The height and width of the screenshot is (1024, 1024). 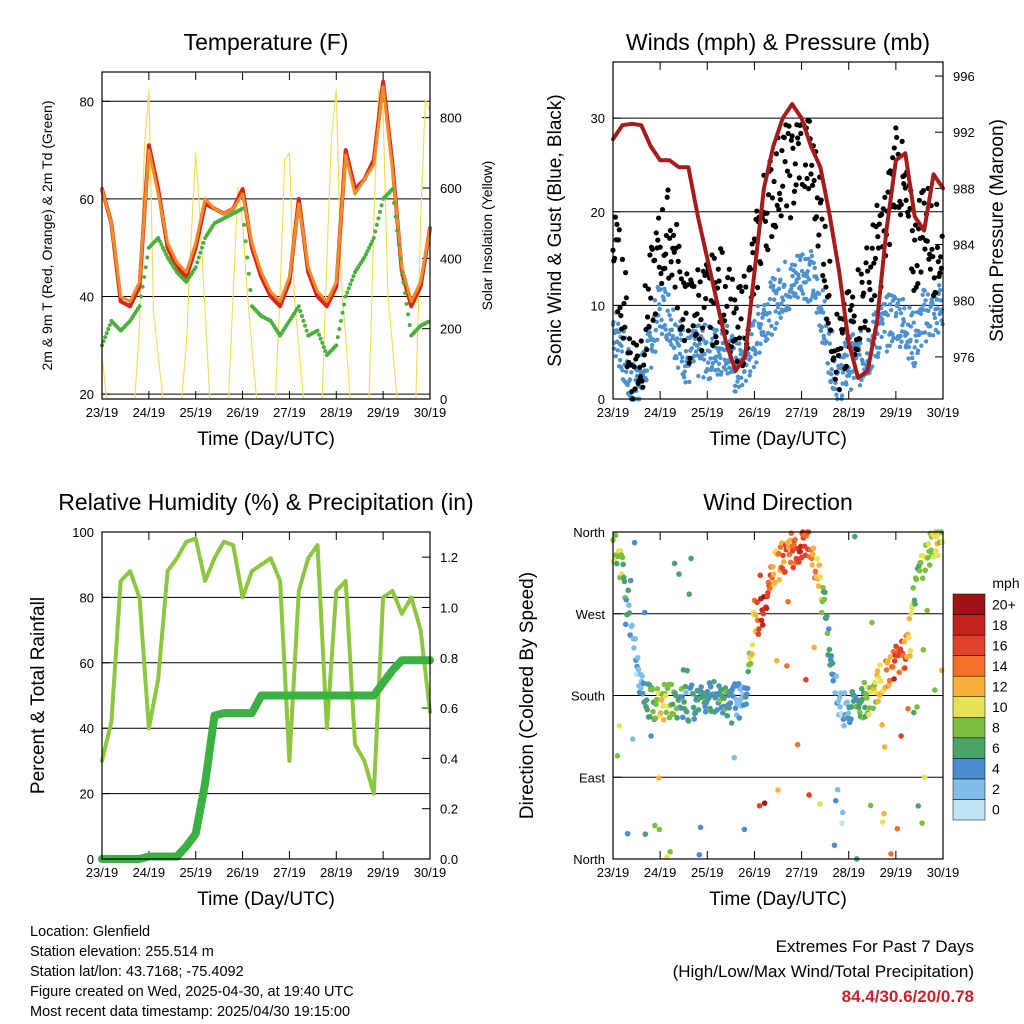 I want to click on location-text: Location: Glenfield, so click(x=90, y=932).